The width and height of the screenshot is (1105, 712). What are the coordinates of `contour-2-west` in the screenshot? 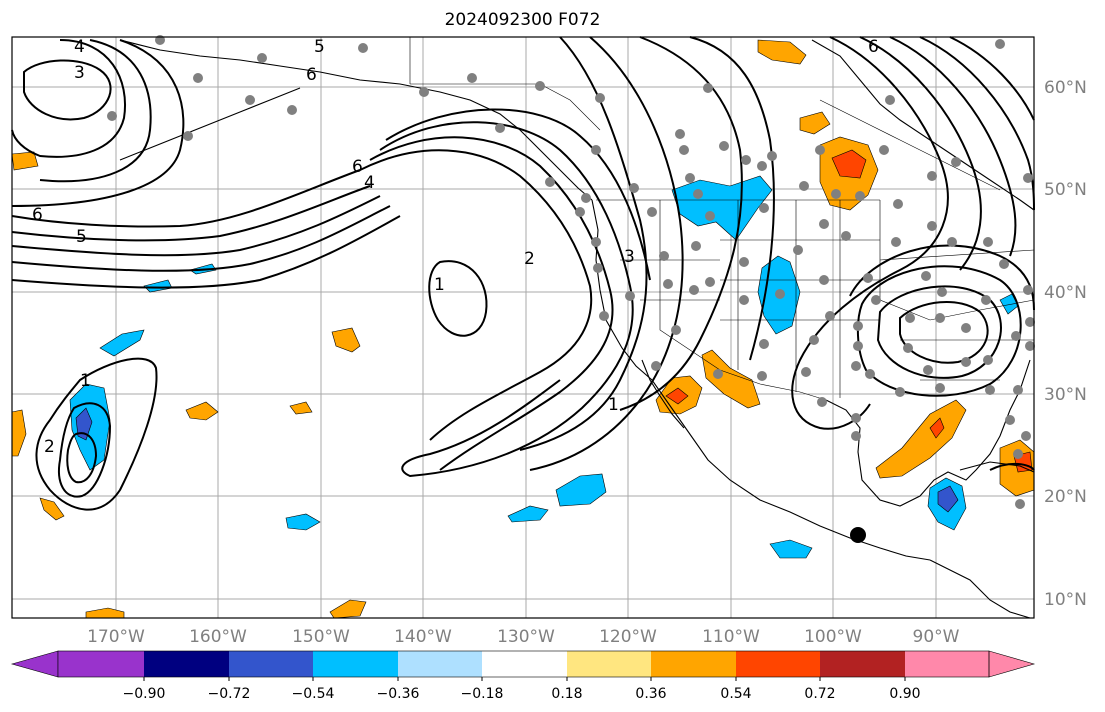 It's located at (206, 252).